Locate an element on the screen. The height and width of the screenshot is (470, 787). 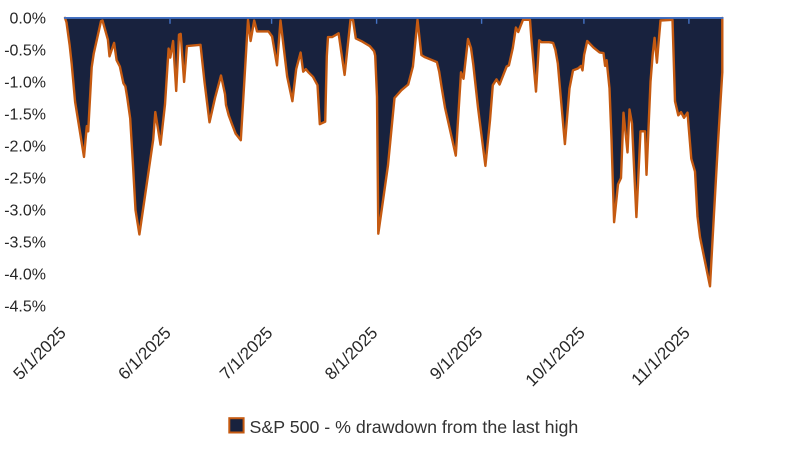
svg-text: -2.0% is located at coordinates (25, 146).